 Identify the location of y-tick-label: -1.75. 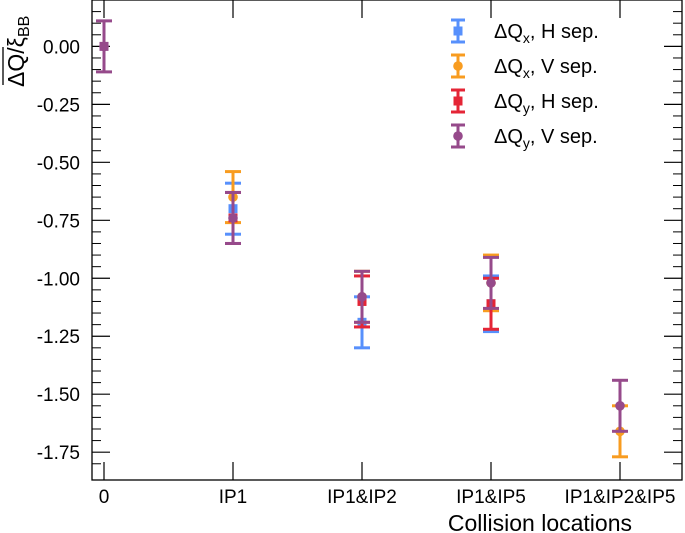
(58, 453).